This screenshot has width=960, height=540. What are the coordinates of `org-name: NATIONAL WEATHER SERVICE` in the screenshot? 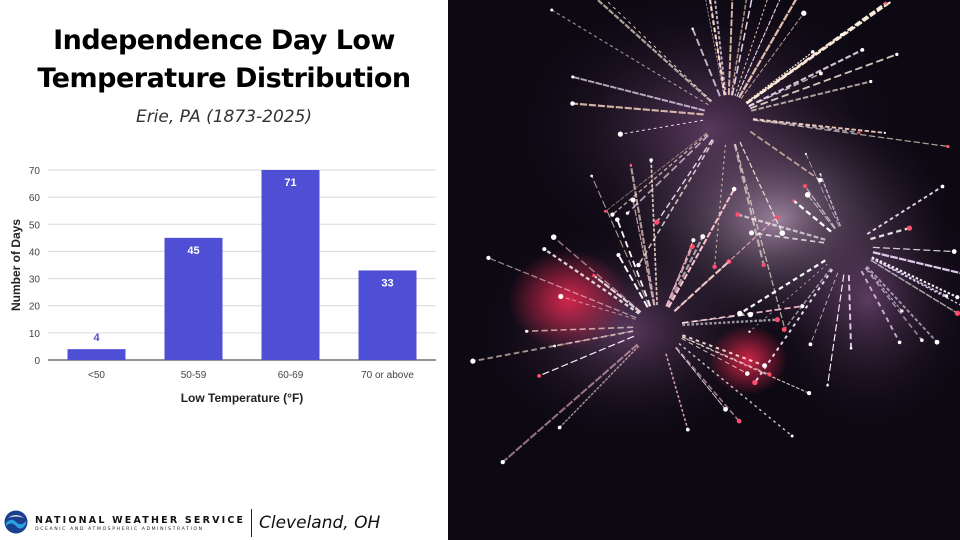 It's located at (140, 520).